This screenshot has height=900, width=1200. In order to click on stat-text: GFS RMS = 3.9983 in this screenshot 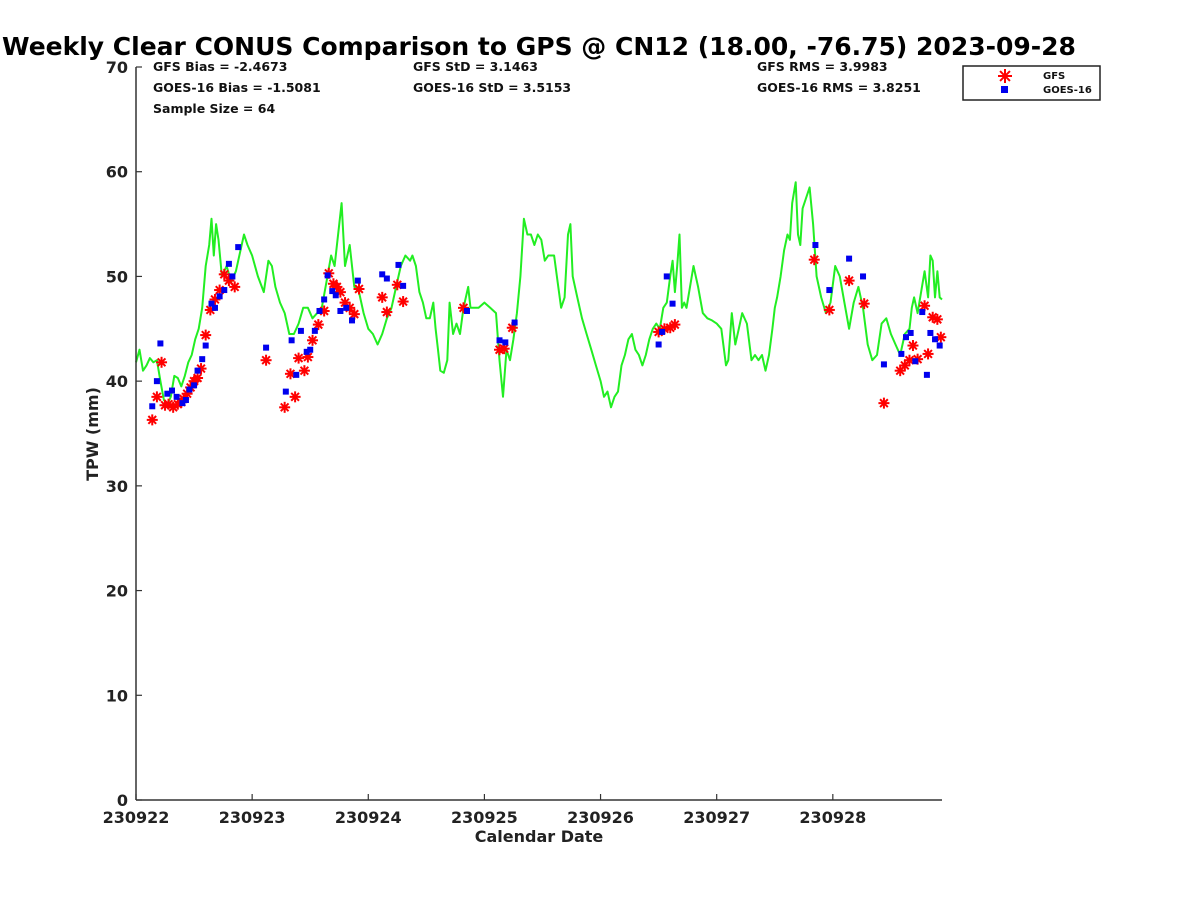, I will do `click(822, 66)`.